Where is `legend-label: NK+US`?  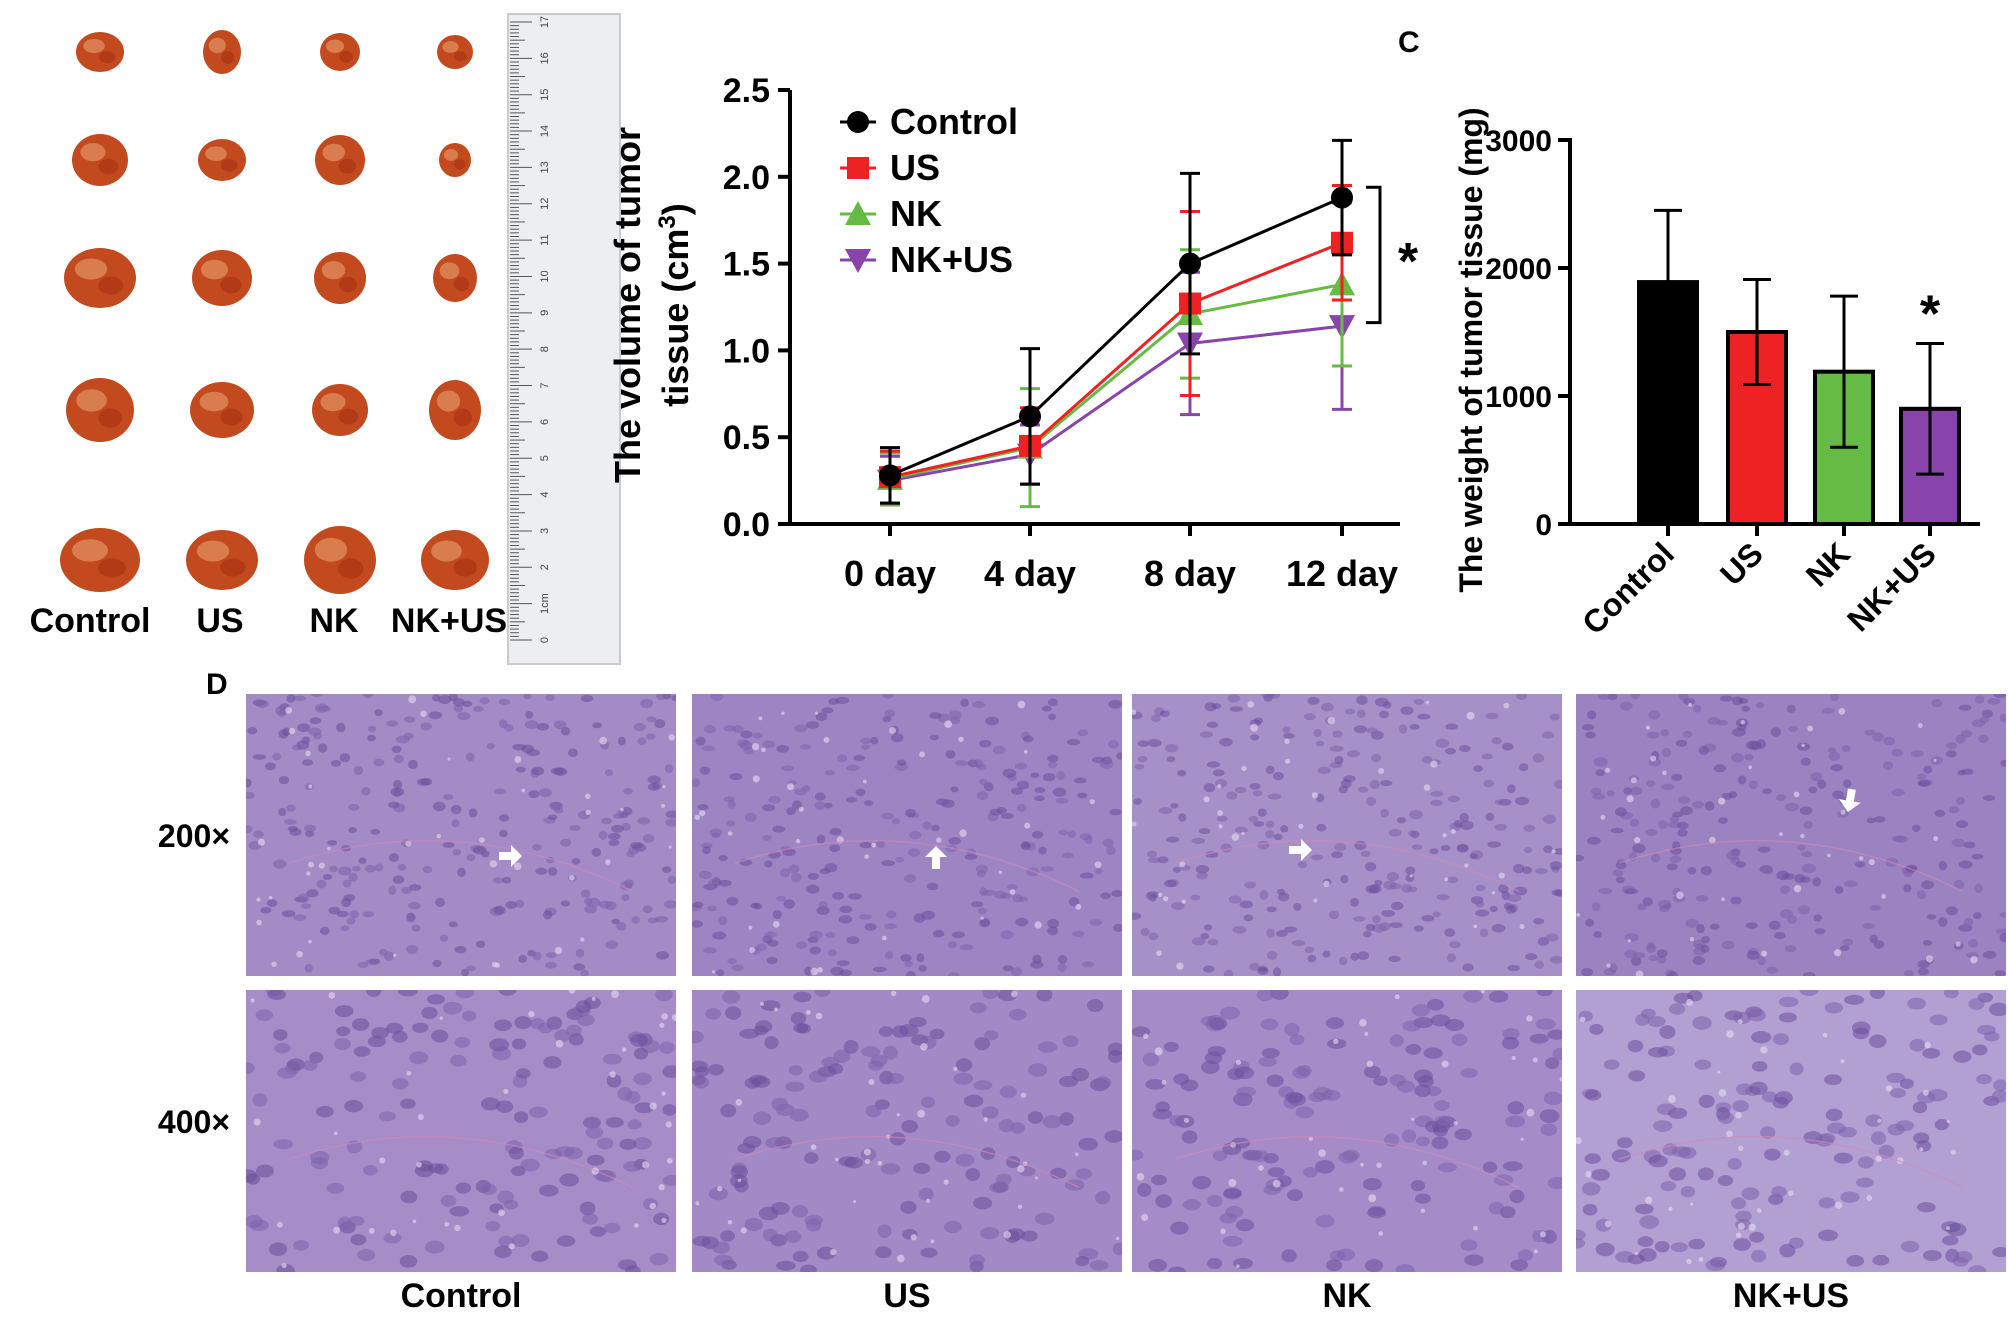
legend-label: NK+US is located at coordinates (951, 259).